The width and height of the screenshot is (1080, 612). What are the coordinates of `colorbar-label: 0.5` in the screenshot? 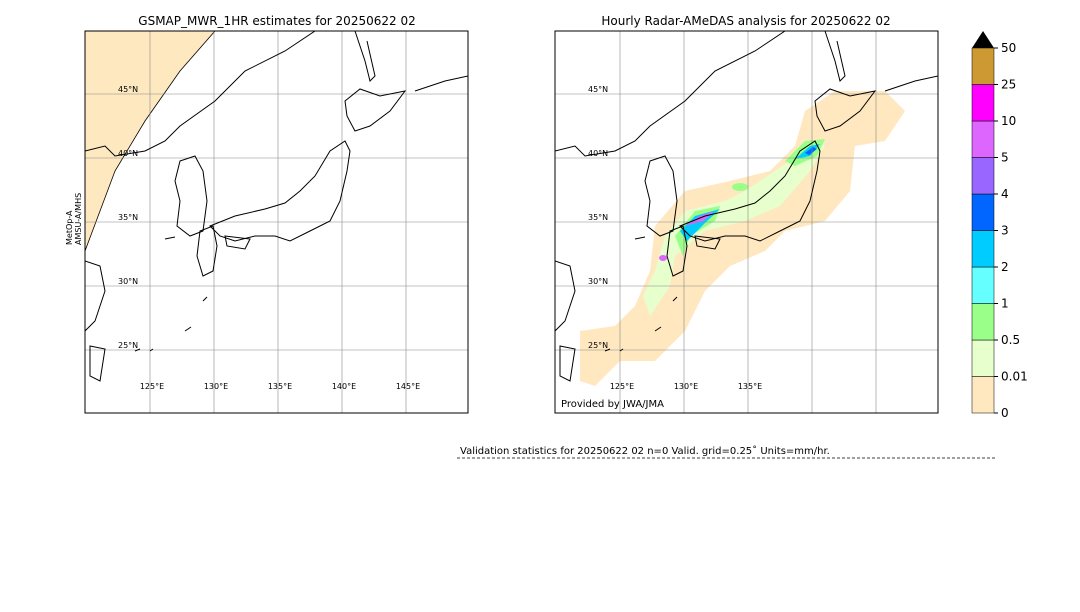 It's located at (1010, 340).